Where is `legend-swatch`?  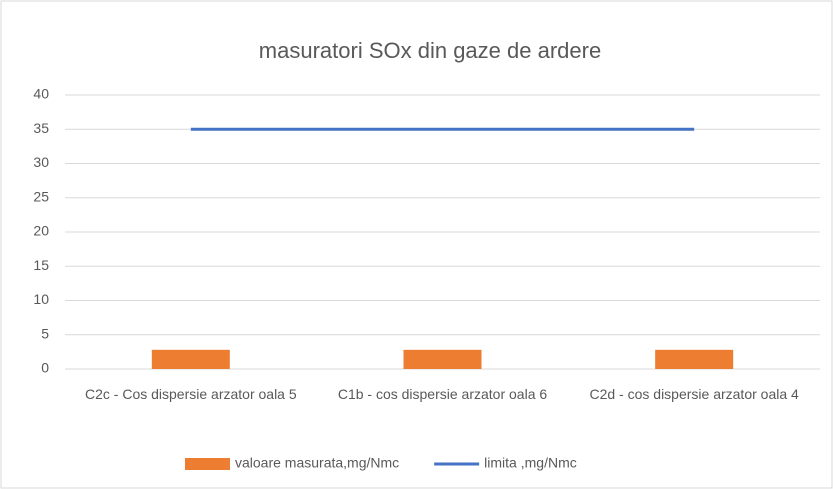 legend-swatch is located at coordinates (207, 464).